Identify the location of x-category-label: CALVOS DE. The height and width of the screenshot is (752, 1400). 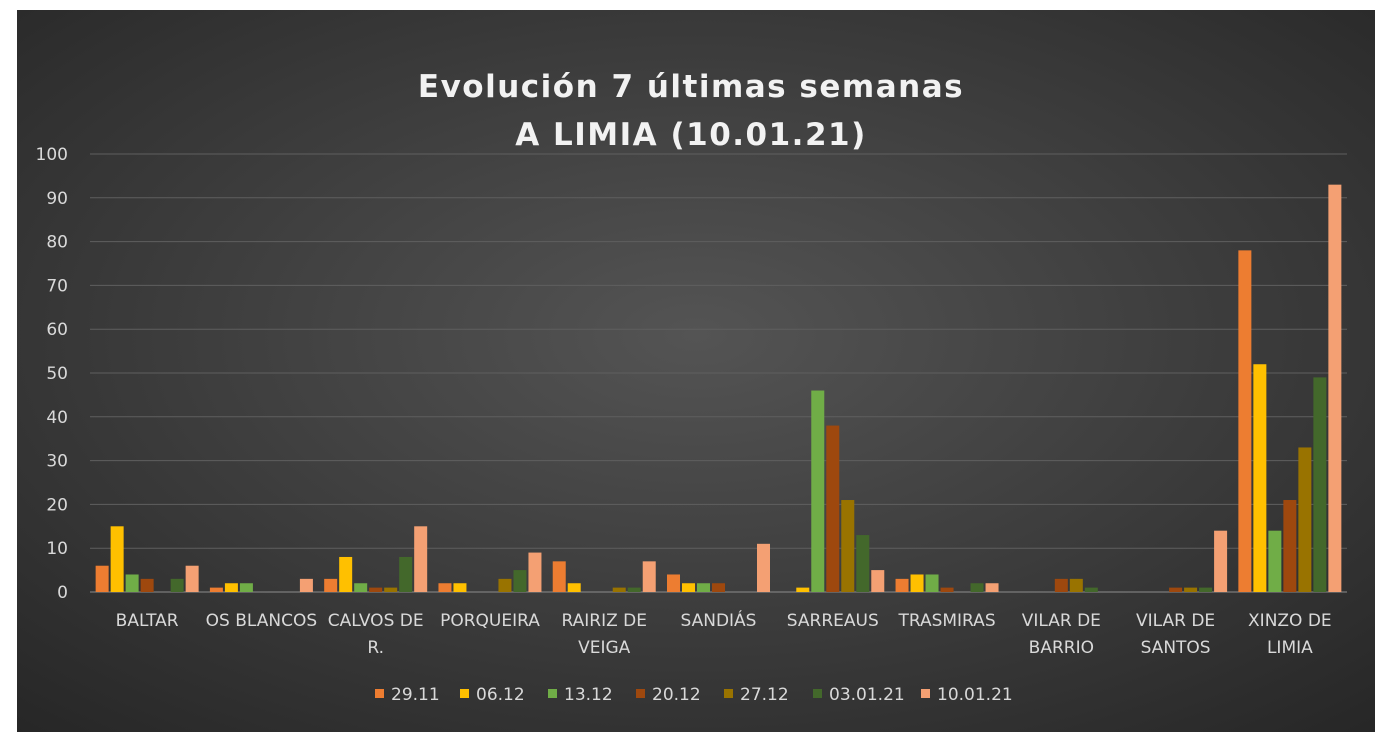
(376, 621).